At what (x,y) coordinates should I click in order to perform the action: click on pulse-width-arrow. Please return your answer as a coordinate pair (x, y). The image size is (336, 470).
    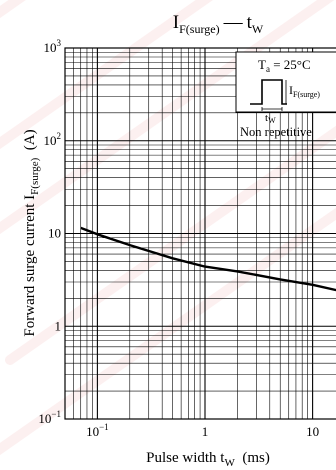
    Looking at the image, I should click on (272, 109).